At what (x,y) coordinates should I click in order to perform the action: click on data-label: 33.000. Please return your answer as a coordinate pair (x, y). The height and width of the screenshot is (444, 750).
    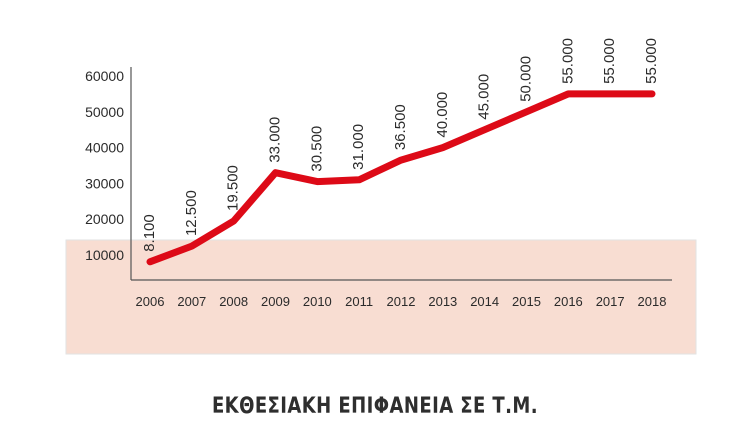
    Looking at the image, I should click on (275, 140).